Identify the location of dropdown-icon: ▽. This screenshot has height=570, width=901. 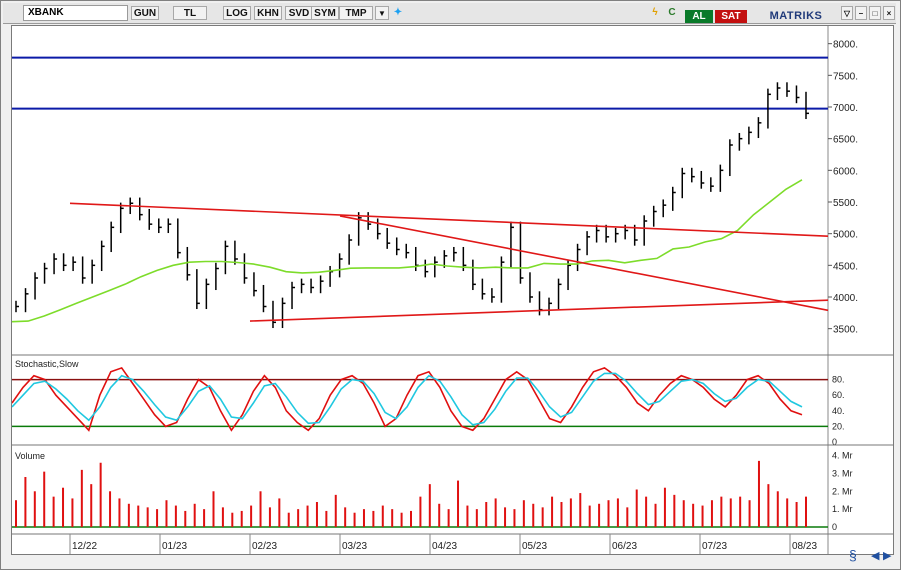
(847, 13).